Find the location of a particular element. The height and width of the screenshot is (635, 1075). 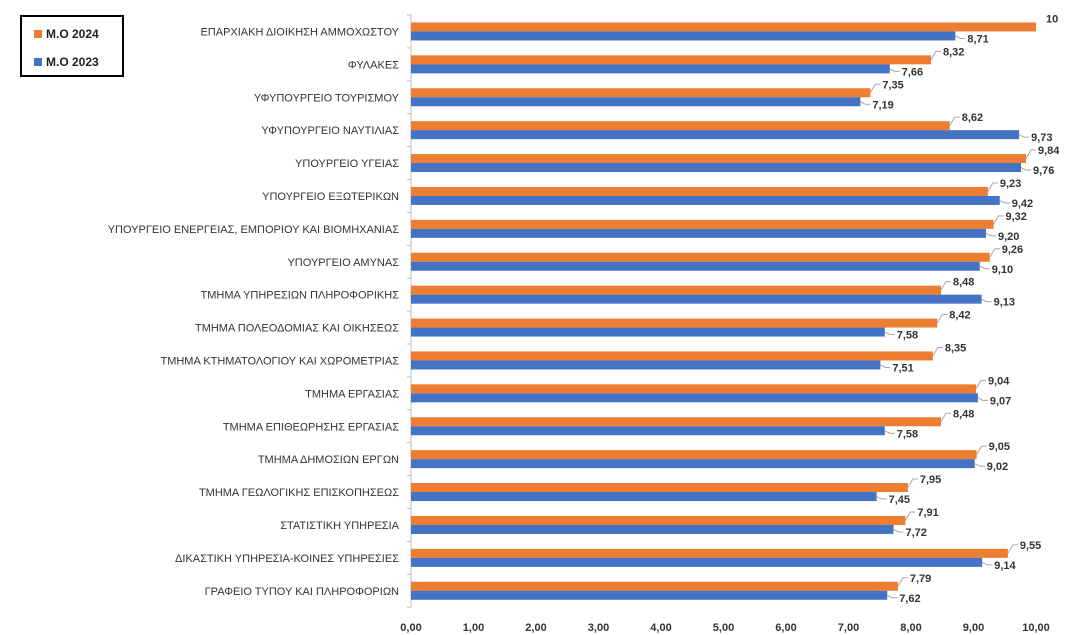

category-label: ΥΦΥΠΟΥΡΓΕΙΟ ΤΟΥΡΙΣΜΟΥ is located at coordinates (327, 98).